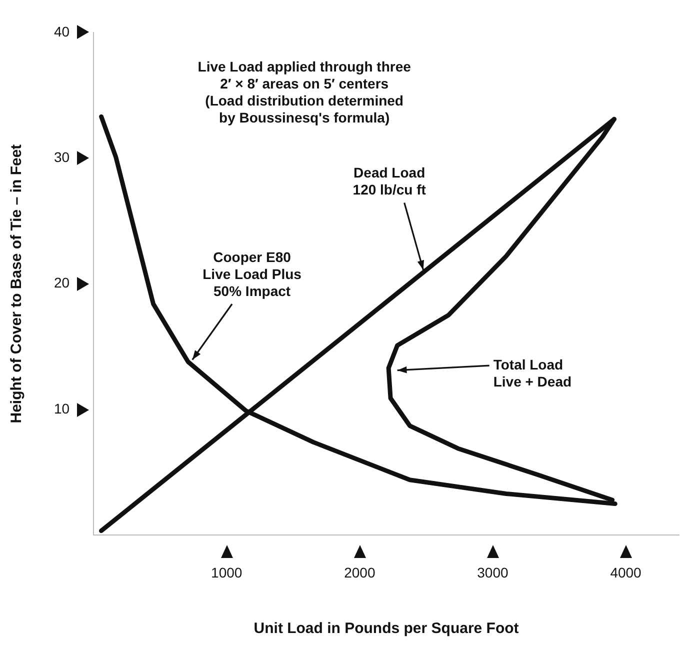 Image resolution: width=685 pixels, height=646 pixels. Describe the element at coordinates (17, 284) in the screenshot. I see `y-axis-title: Height of Cover to Base of Tie – in Feet` at that location.